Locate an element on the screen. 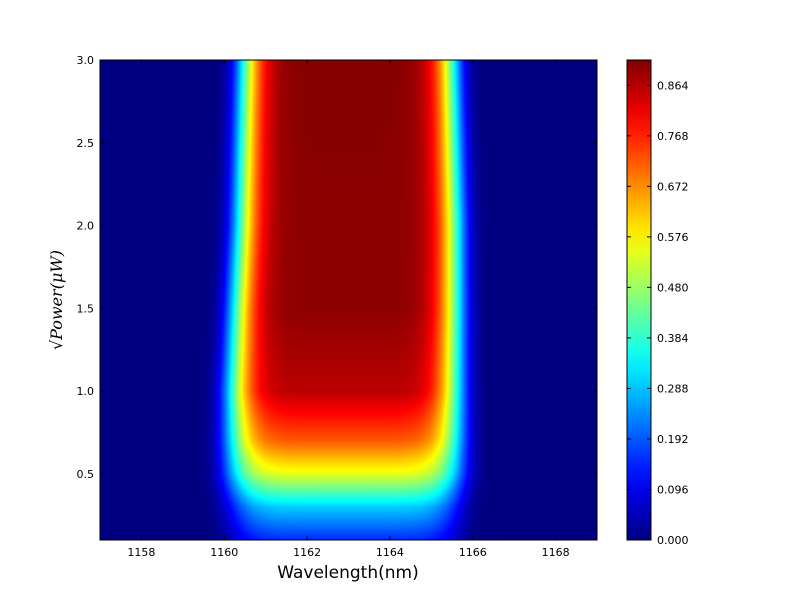 This screenshot has width=800, height=600. y-tick-label: 2.0 is located at coordinates (86, 226).